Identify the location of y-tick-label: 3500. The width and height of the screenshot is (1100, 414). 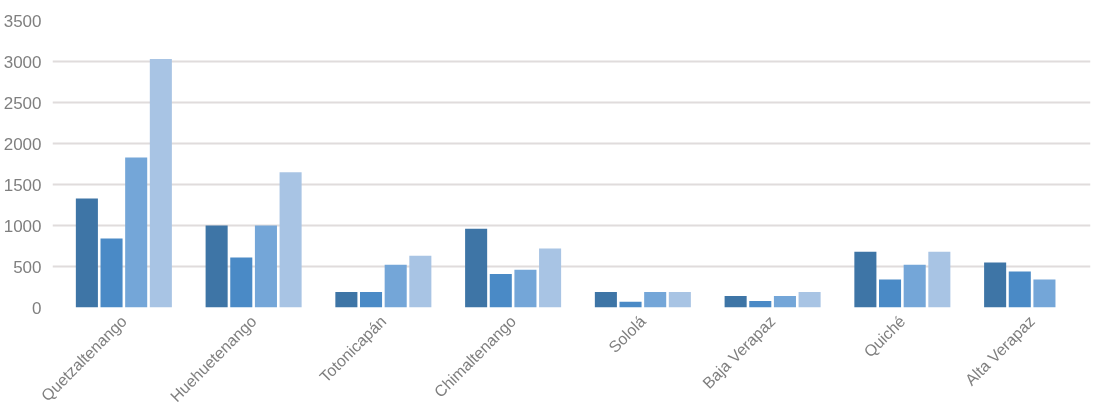
(22, 21).